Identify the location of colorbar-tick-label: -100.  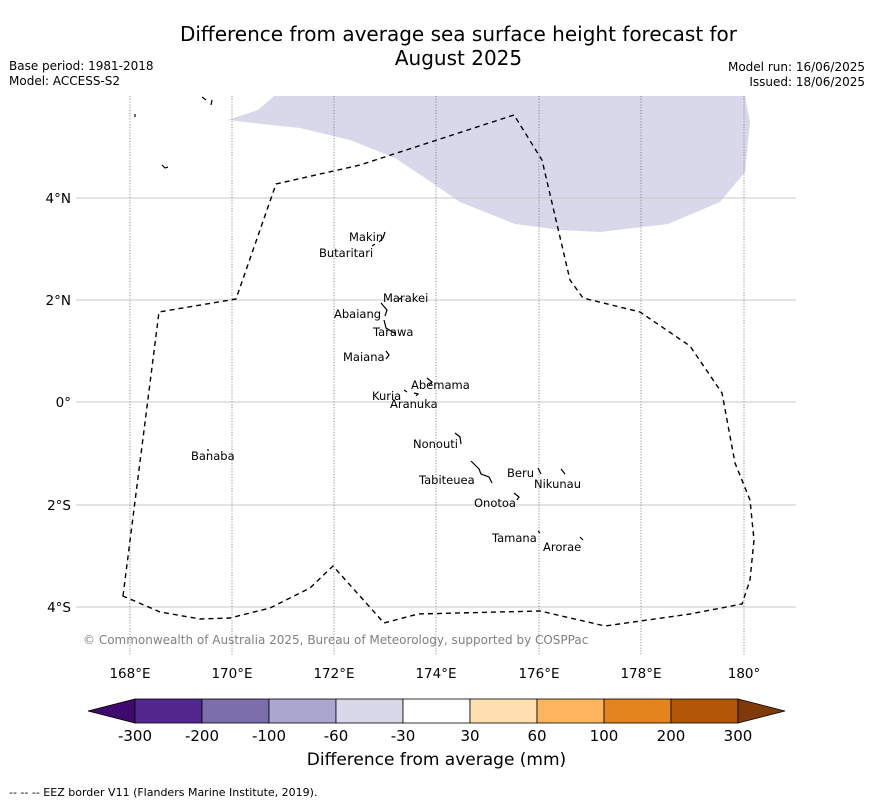
(269, 736).